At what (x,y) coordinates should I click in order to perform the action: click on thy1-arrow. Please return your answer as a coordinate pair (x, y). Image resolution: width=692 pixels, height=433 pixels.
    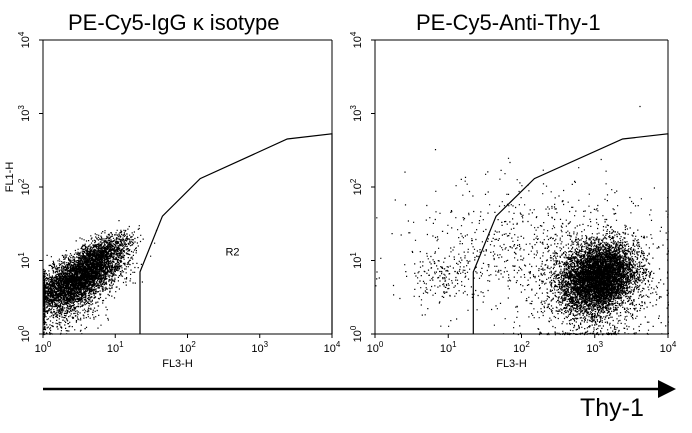
    Looking at the image, I should click on (359, 389).